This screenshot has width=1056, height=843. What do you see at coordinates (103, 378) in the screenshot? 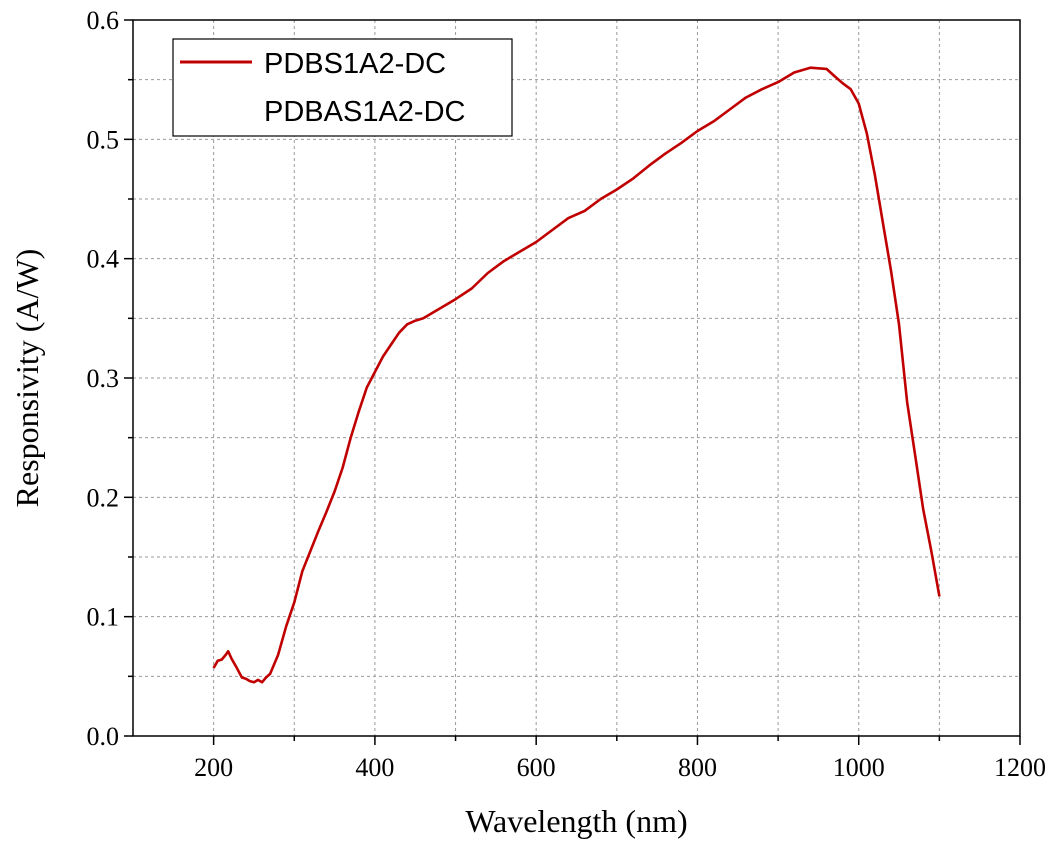
I see `y-tick-label: 0.3` at bounding box center [103, 378].